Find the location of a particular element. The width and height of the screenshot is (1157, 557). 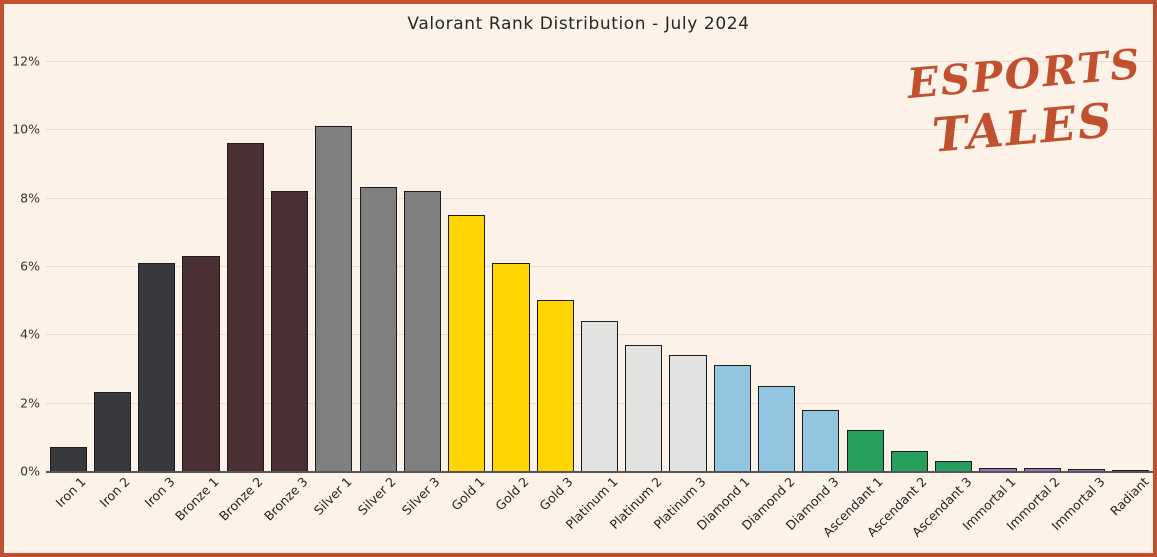

x-tick-label: Gold 3 is located at coordinates (556, 494).